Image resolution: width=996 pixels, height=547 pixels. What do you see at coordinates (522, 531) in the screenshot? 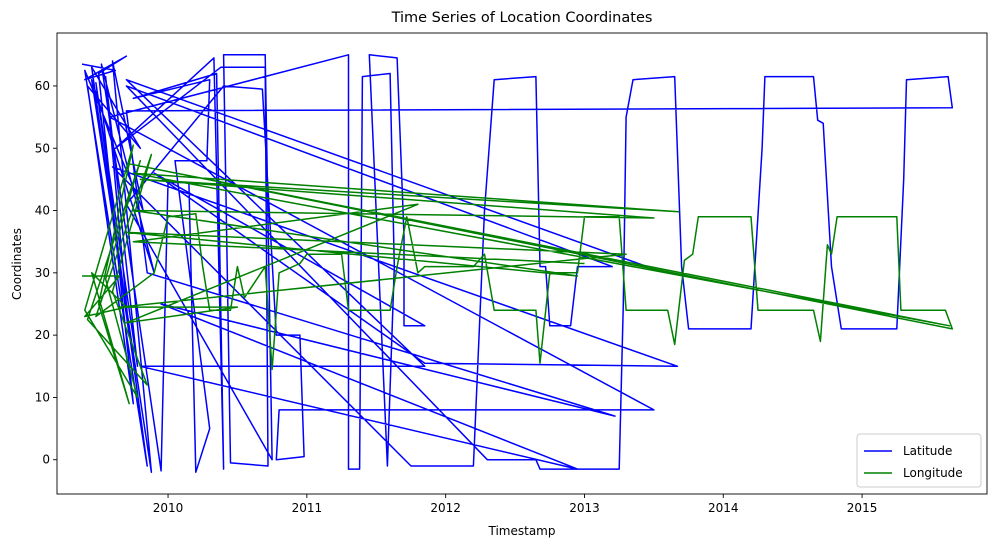
I see `x-axis-label: Timestamp` at bounding box center [522, 531].